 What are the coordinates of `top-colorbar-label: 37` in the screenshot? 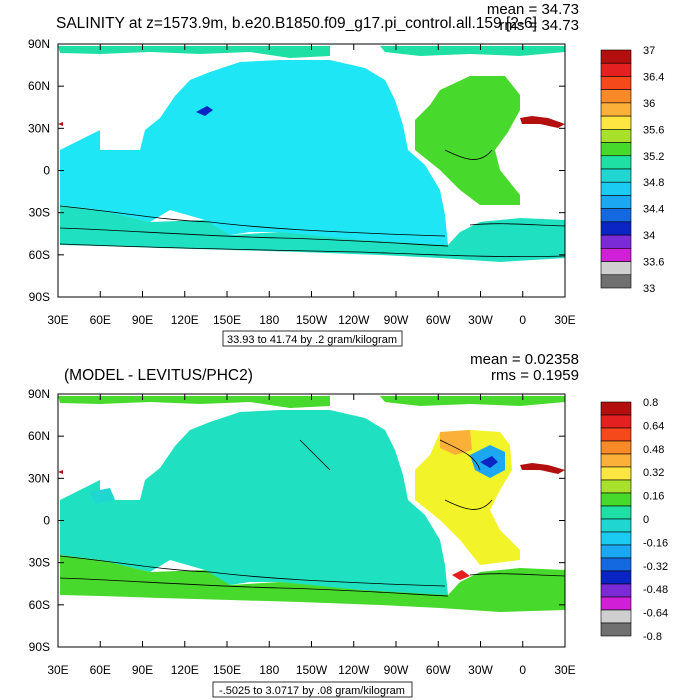 It's located at (649, 51).